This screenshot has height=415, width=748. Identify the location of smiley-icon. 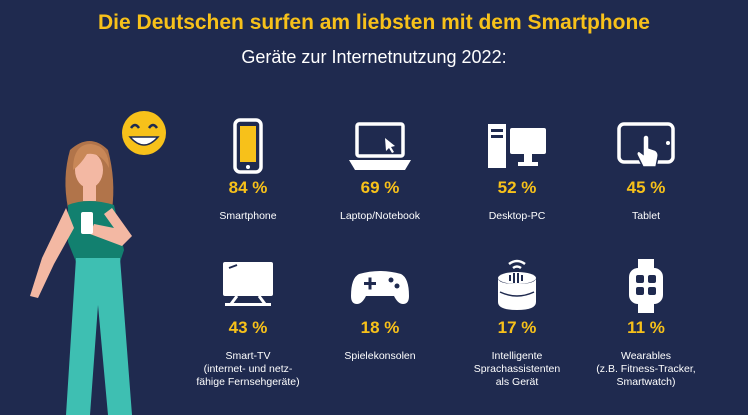
(144, 133).